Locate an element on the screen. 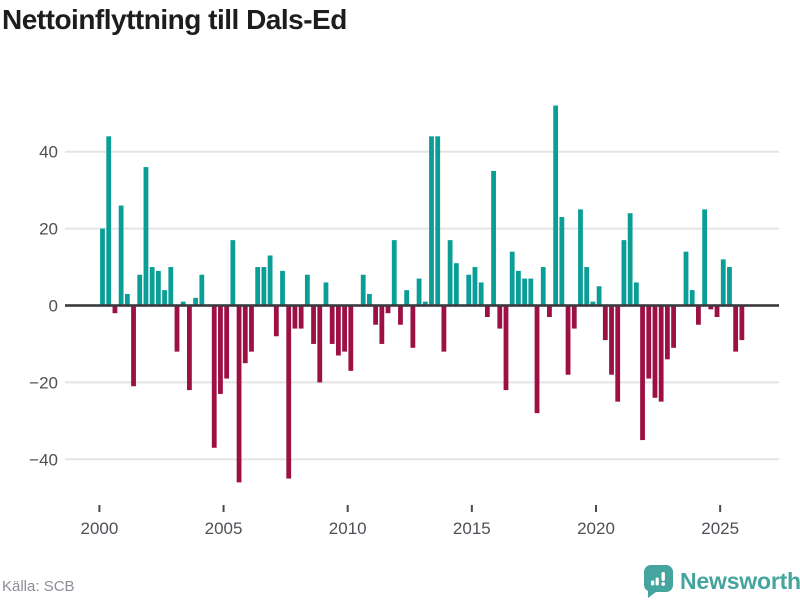 The width and height of the screenshot is (800, 600). bar-2010-q4 is located at coordinates (369, 299).